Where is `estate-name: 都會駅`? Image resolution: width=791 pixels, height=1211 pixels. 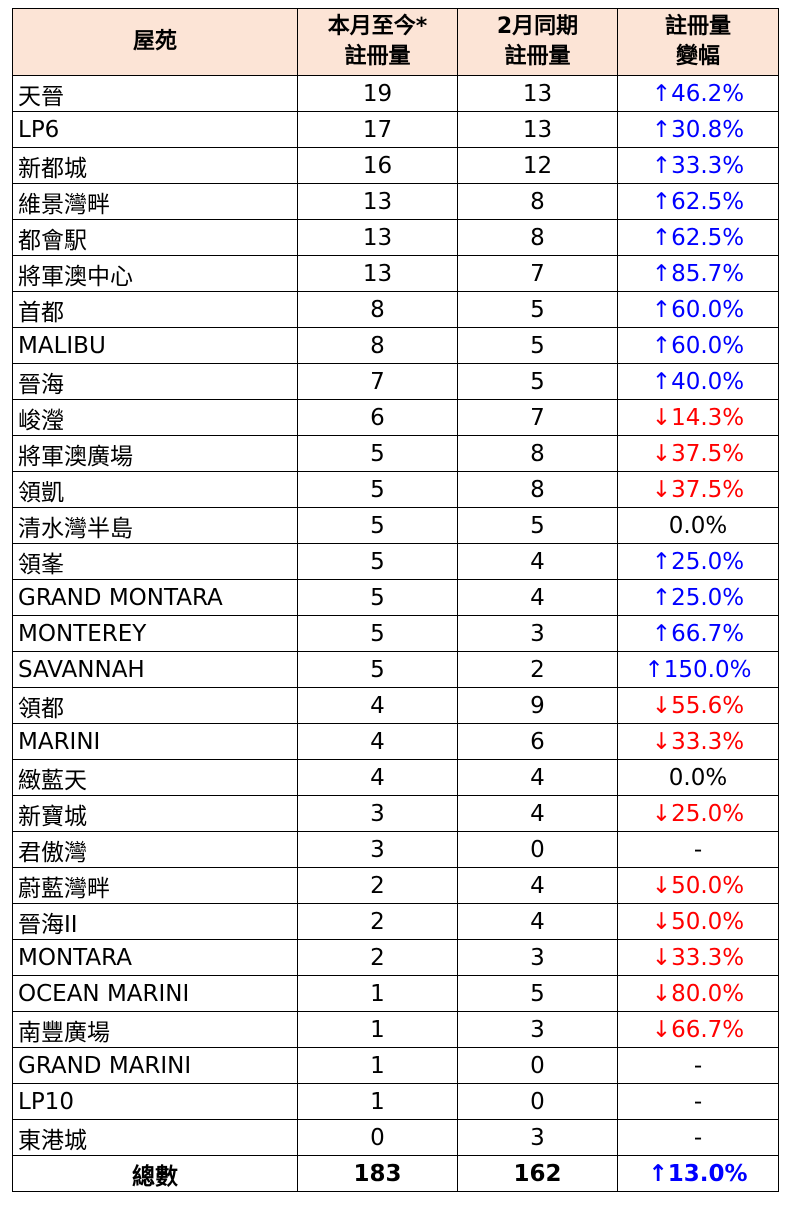
estate-name: 都會駅 is located at coordinates (155, 237).